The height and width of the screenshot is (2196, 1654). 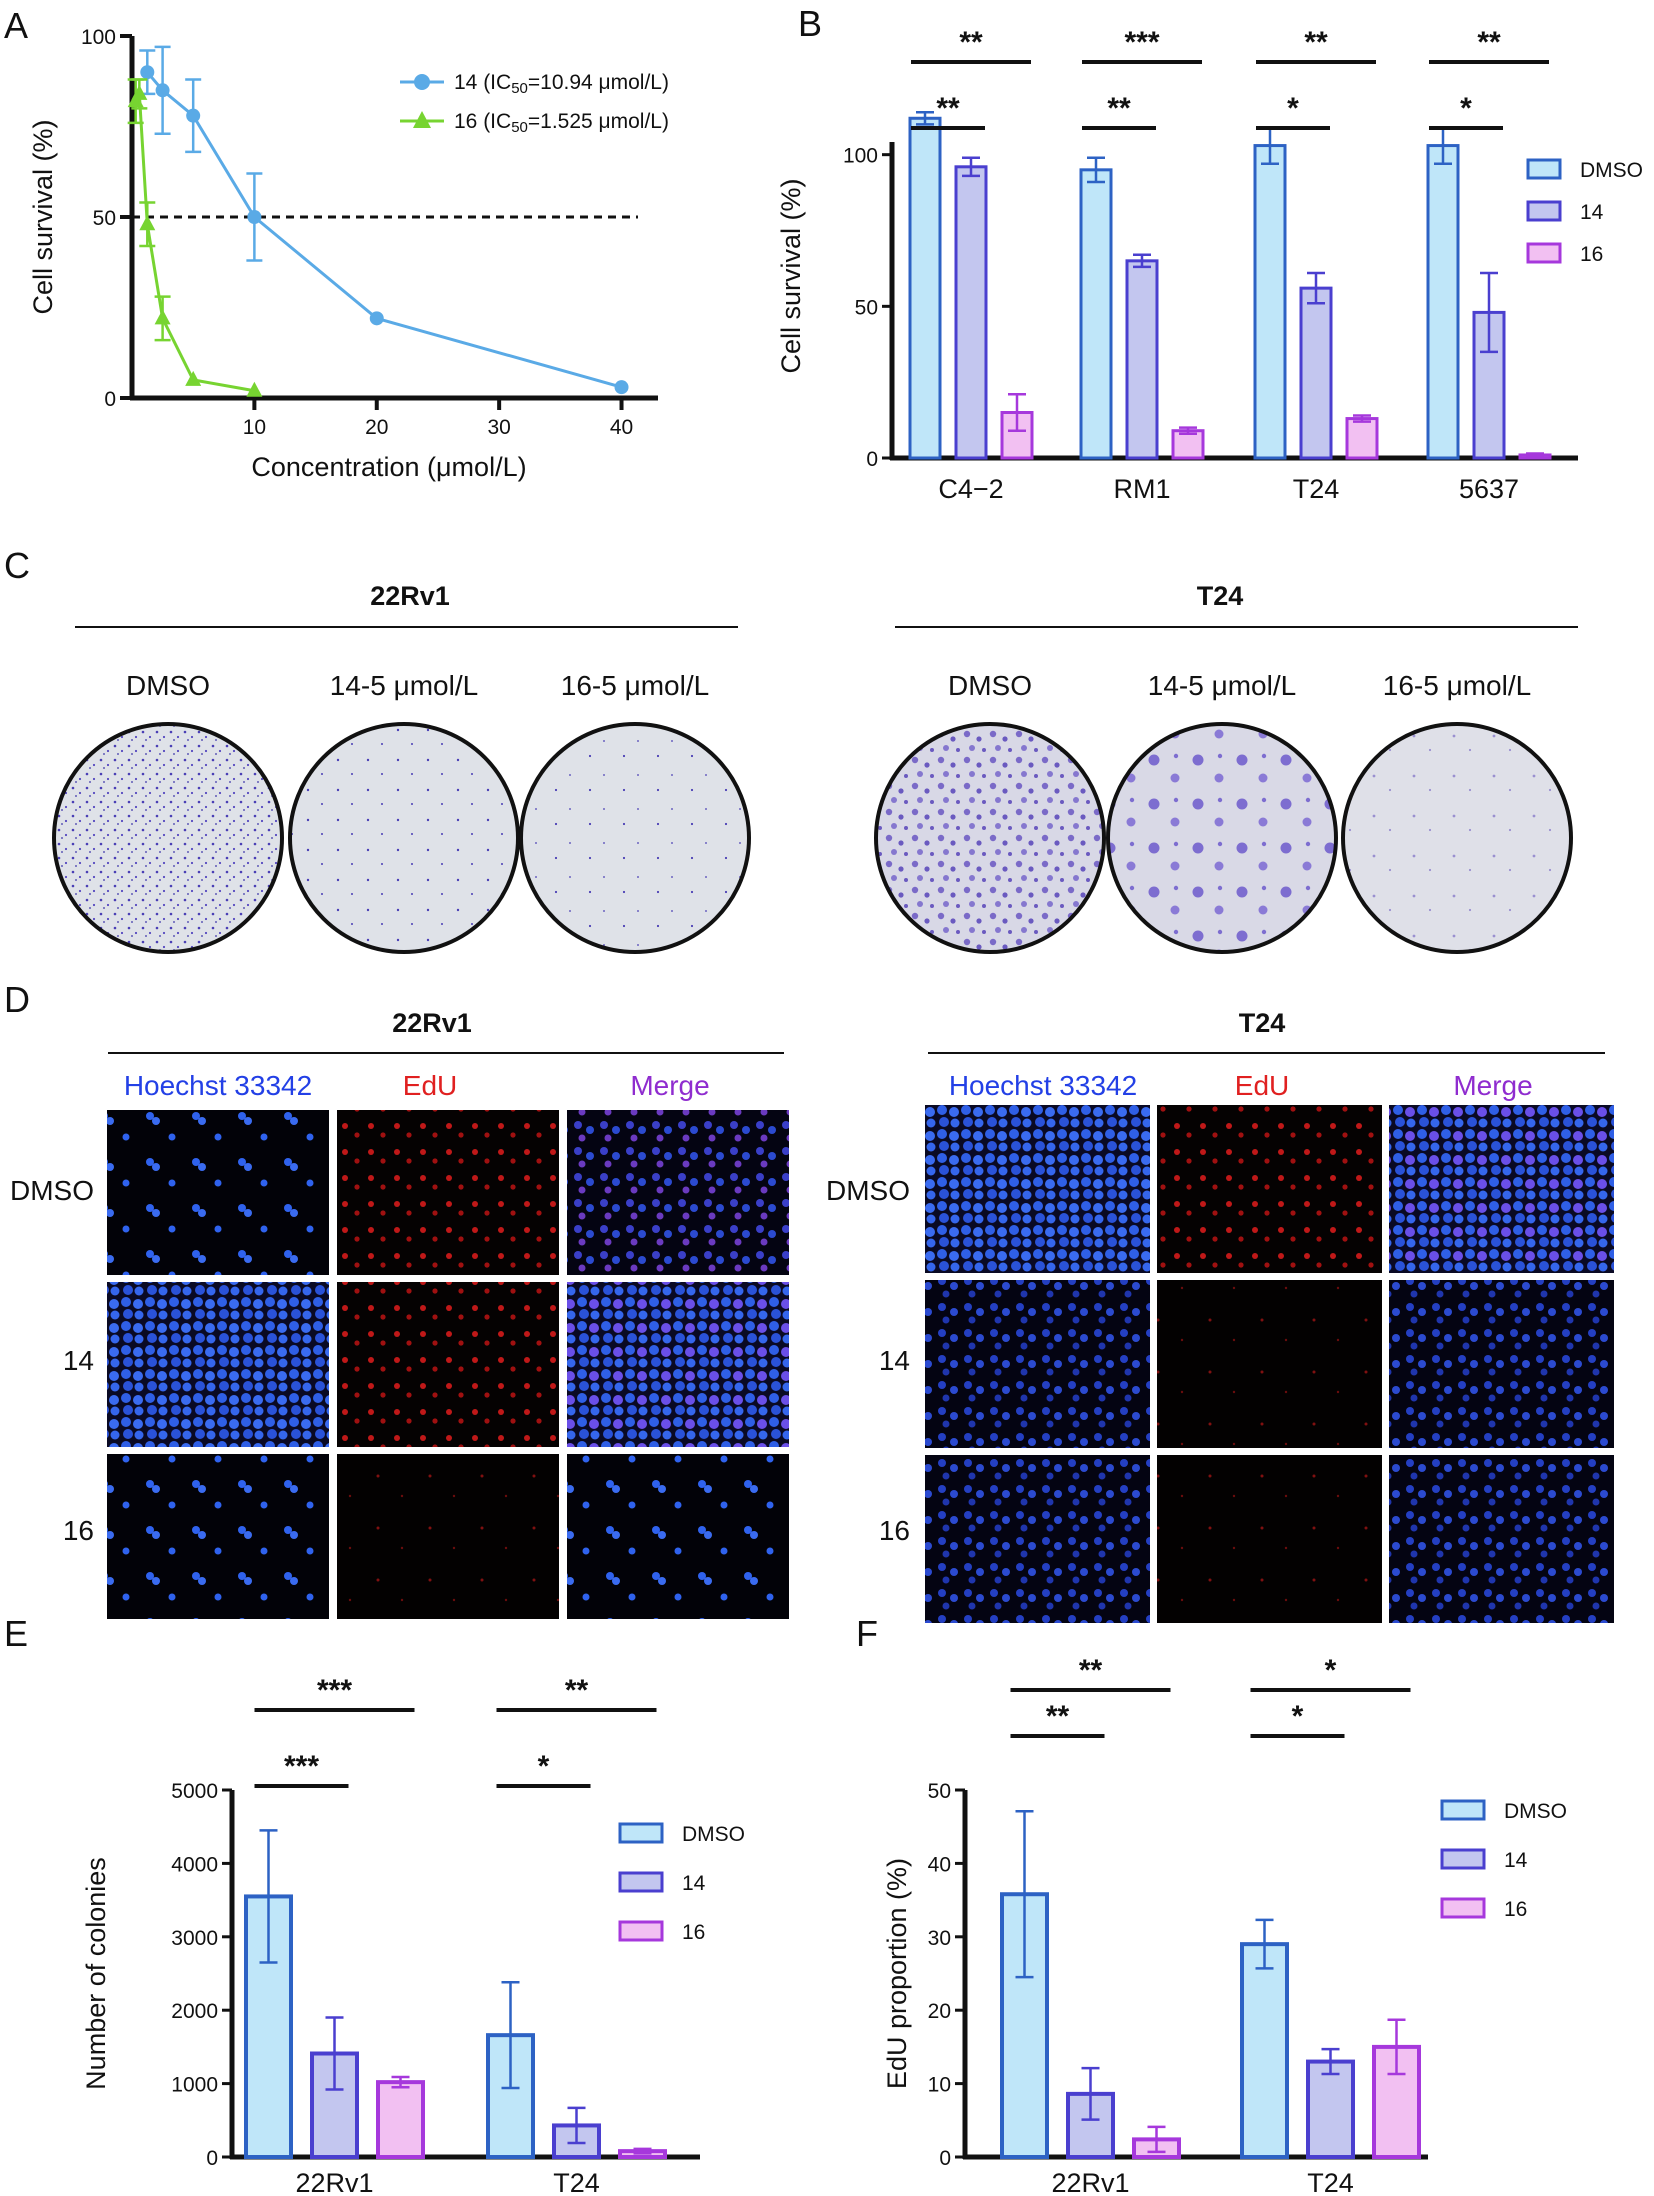 I want to click on edu-t24-row-14-label: 14, so click(x=894, y=1360).